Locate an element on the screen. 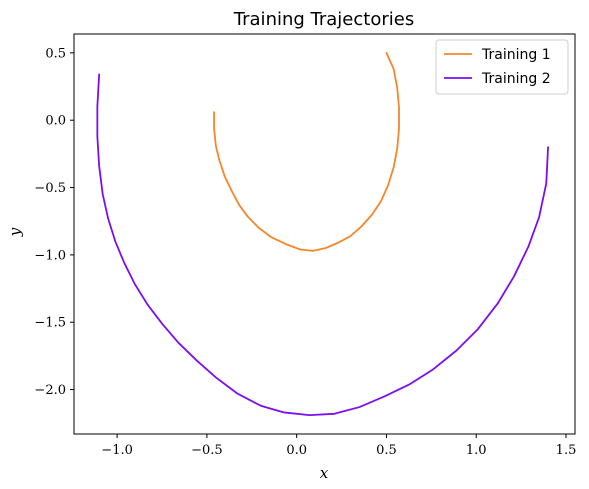 The height and width of the screenshot is (489, 589). x-axis-label: x is located at coordinates (324, 473).